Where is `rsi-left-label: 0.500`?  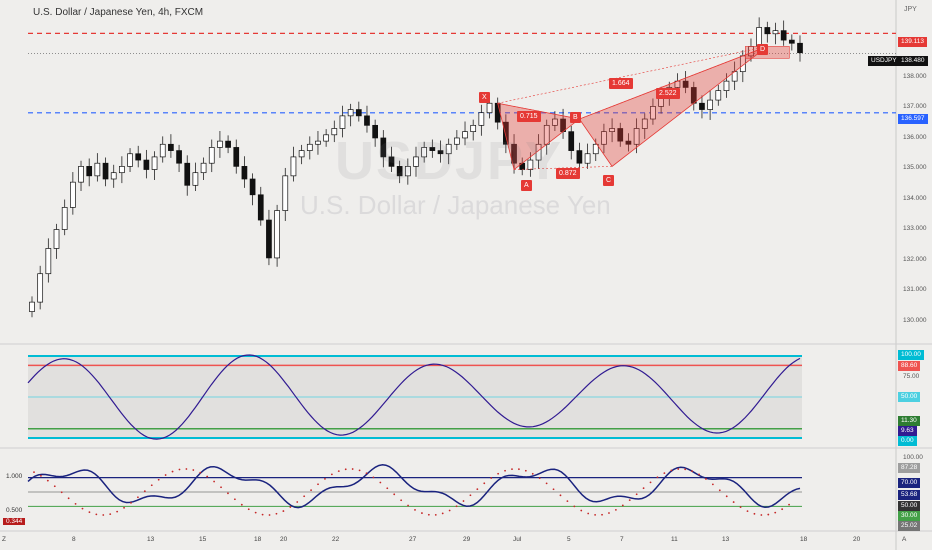
rsi-left-label: 0.500 is located at coordinates (14, 510).